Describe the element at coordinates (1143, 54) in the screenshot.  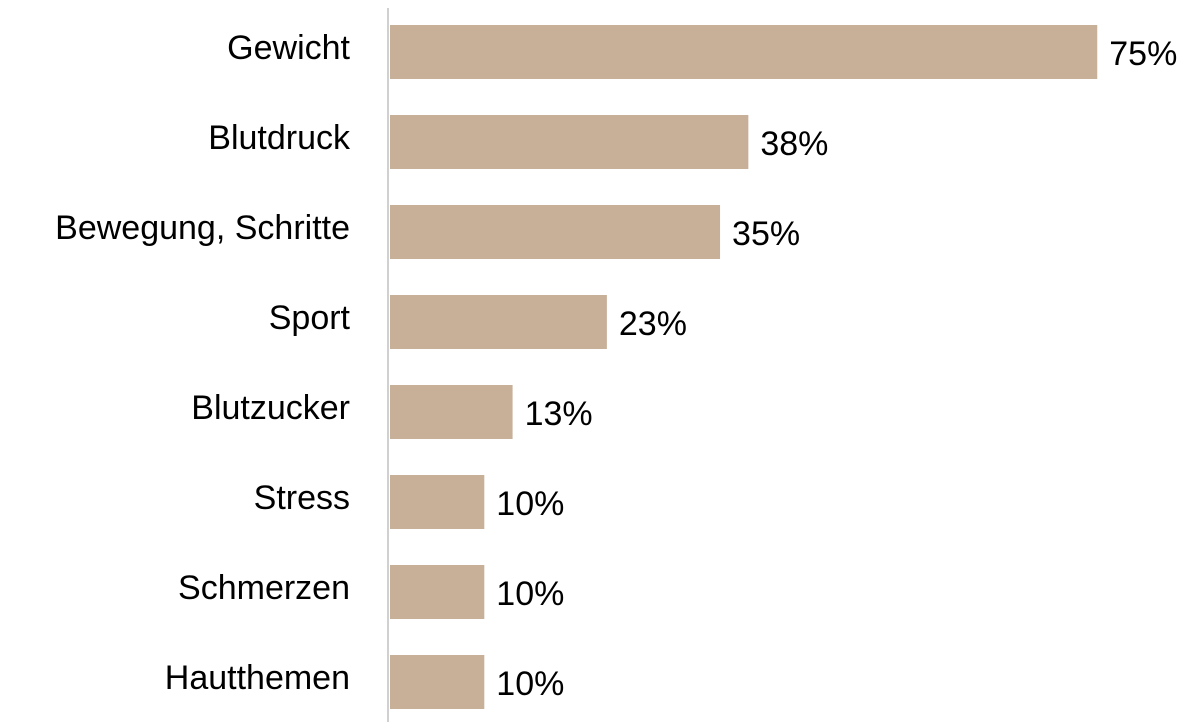
I see `value-label: 75%` at that location.